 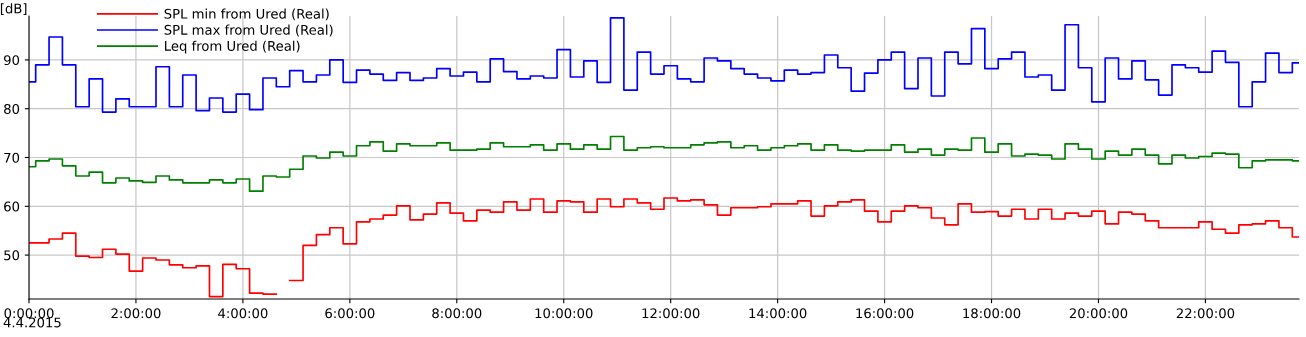 What do you see at coordinates (457, 313) in the screenshot?
I see `x-tick-label: 8:00:00` at bounding box center [457, 313].